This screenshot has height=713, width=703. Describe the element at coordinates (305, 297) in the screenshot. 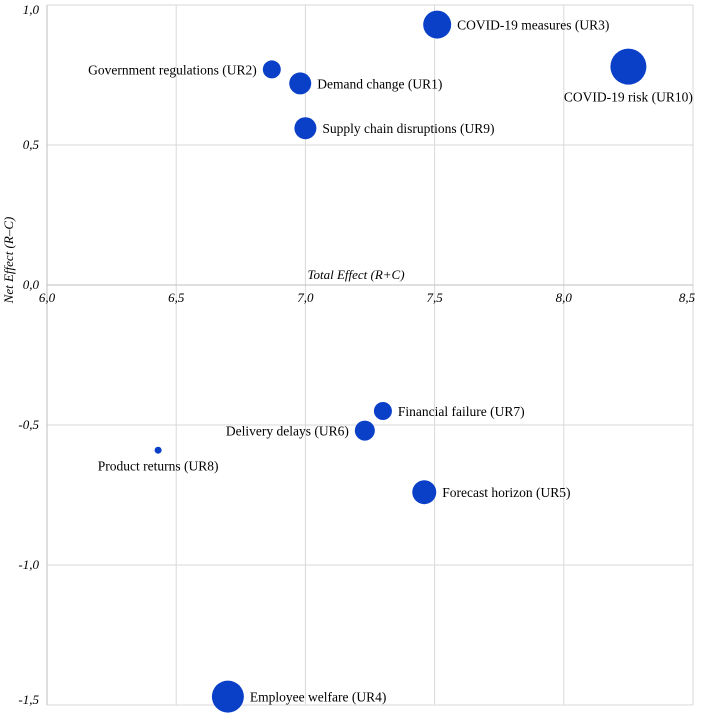

I see `x-tick-label: 7,0` at that location.